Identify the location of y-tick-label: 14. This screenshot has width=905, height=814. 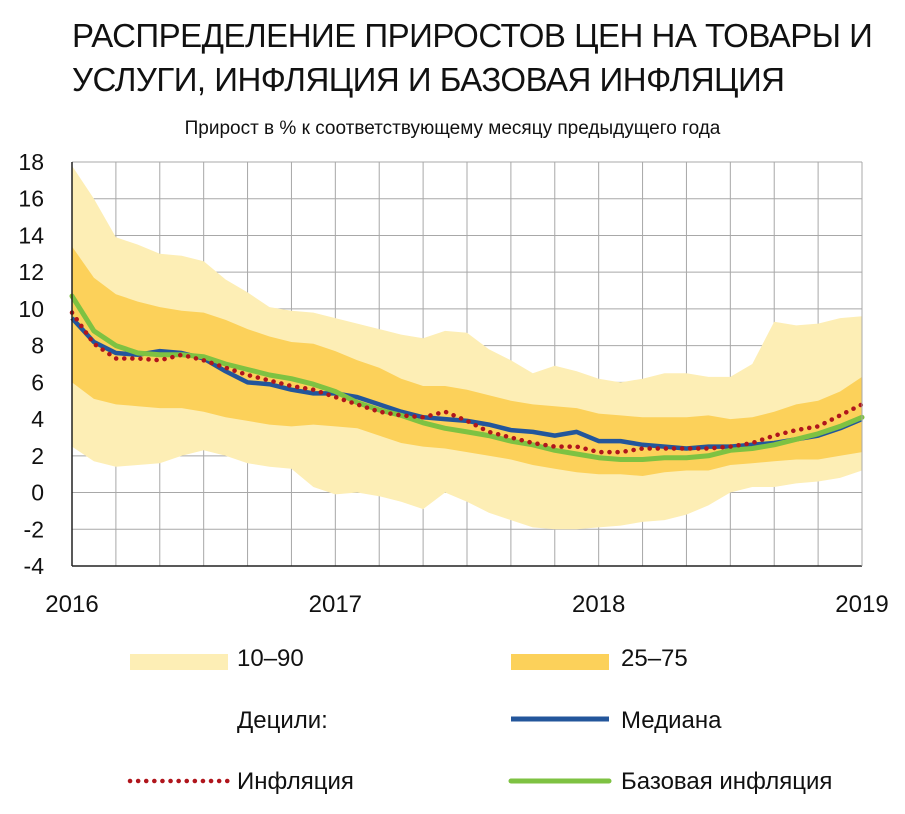
(31, 235).